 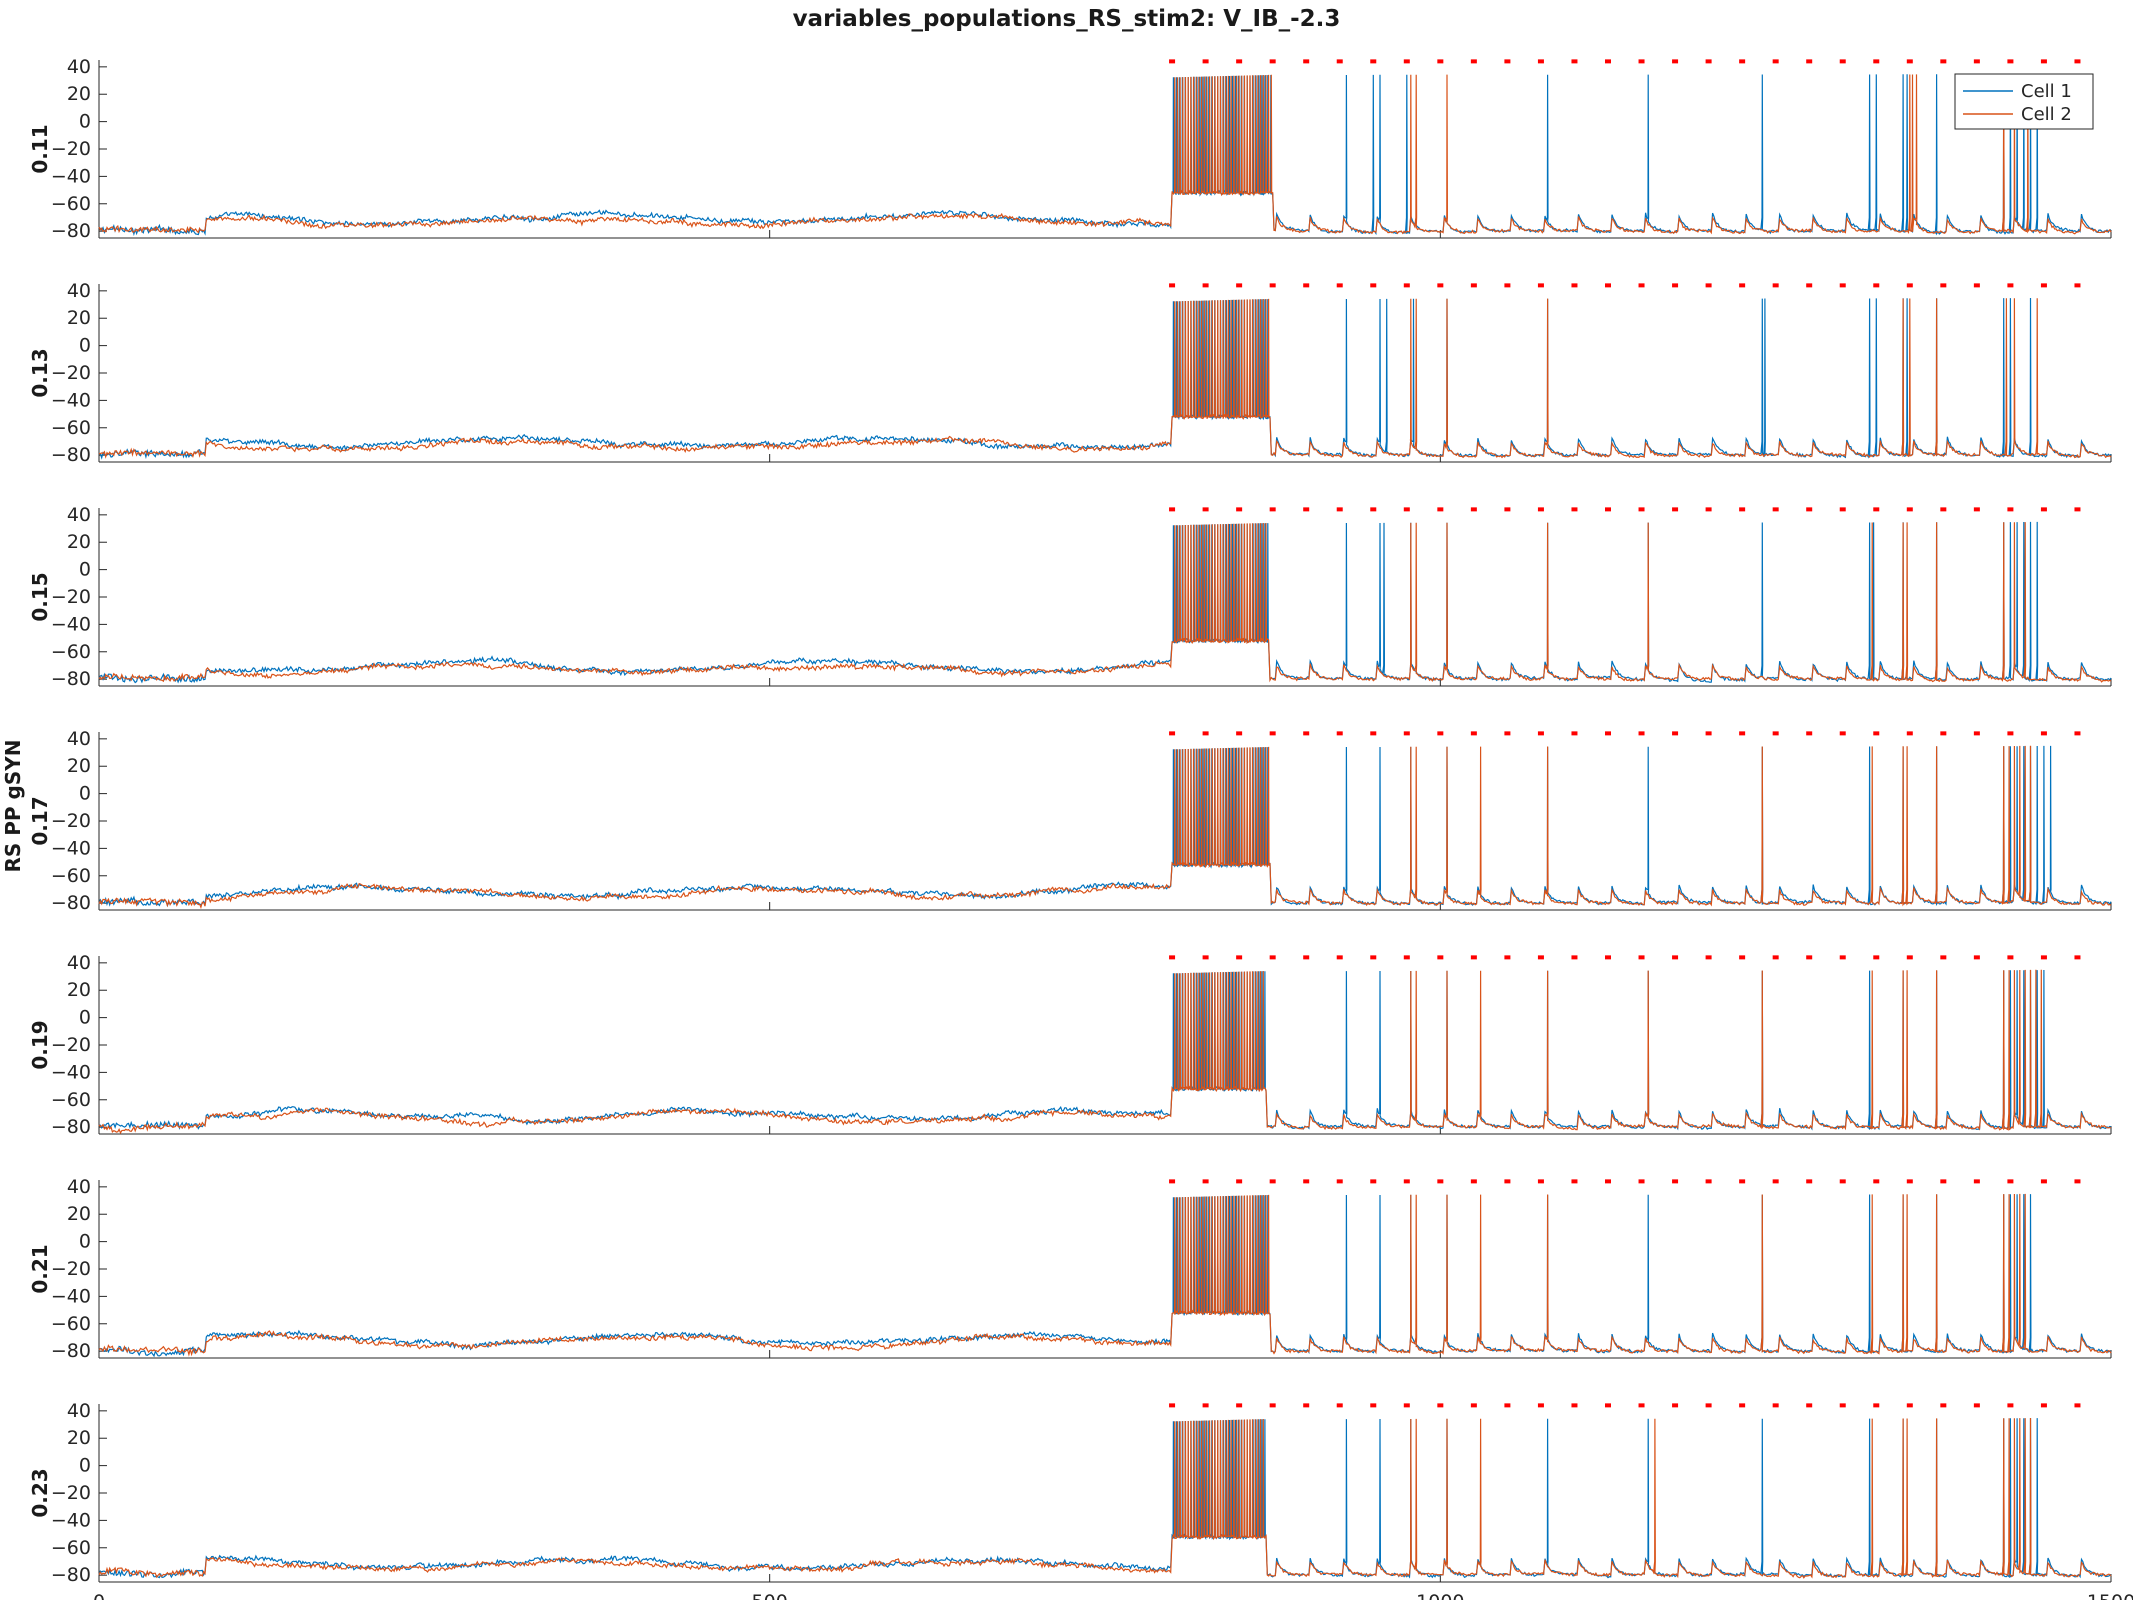 What do you see at coordinates (2046, 91) in the screenshot?
I see `legend-entry: Cell 1` at bounding box center [2046, 91].